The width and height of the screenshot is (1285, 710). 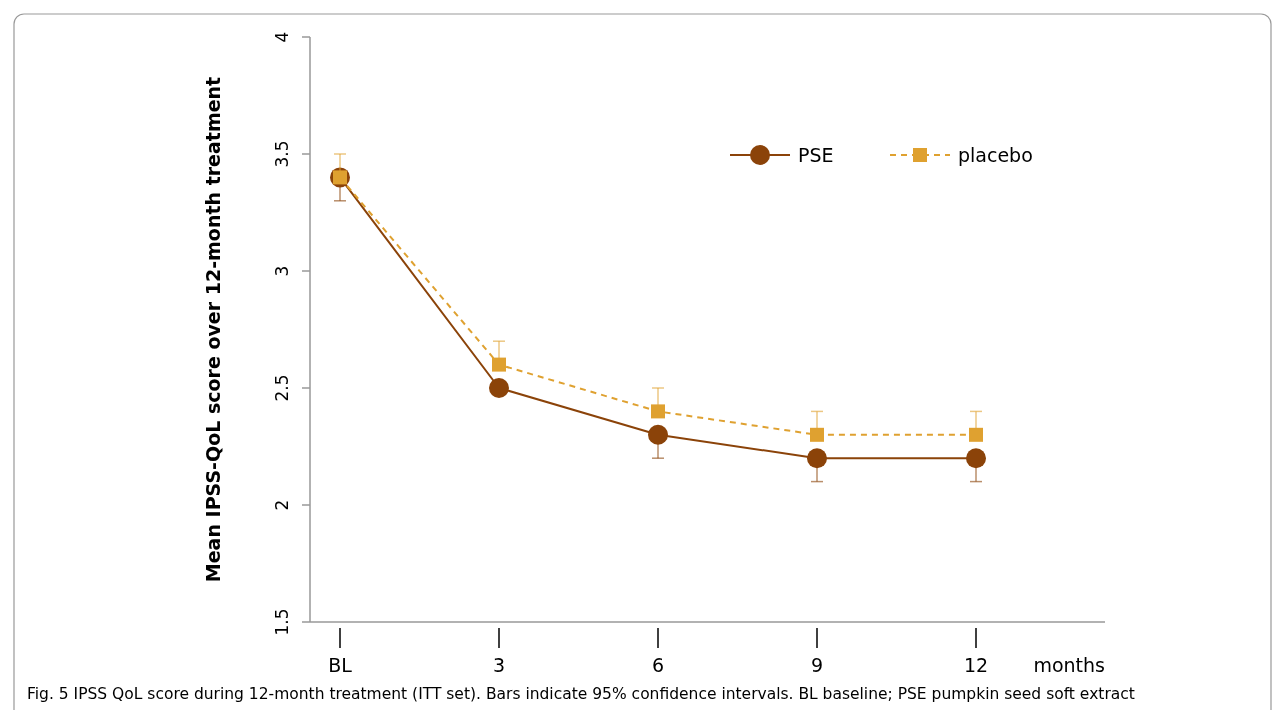 I want to click on caption: Fig. 5 IPSS QoL score during 12-month treatment (ITT set). Bars indicate 95% confidence intervals. BL baseline; PSE pumpkin seed soft extract, so click(x=581, y=694).